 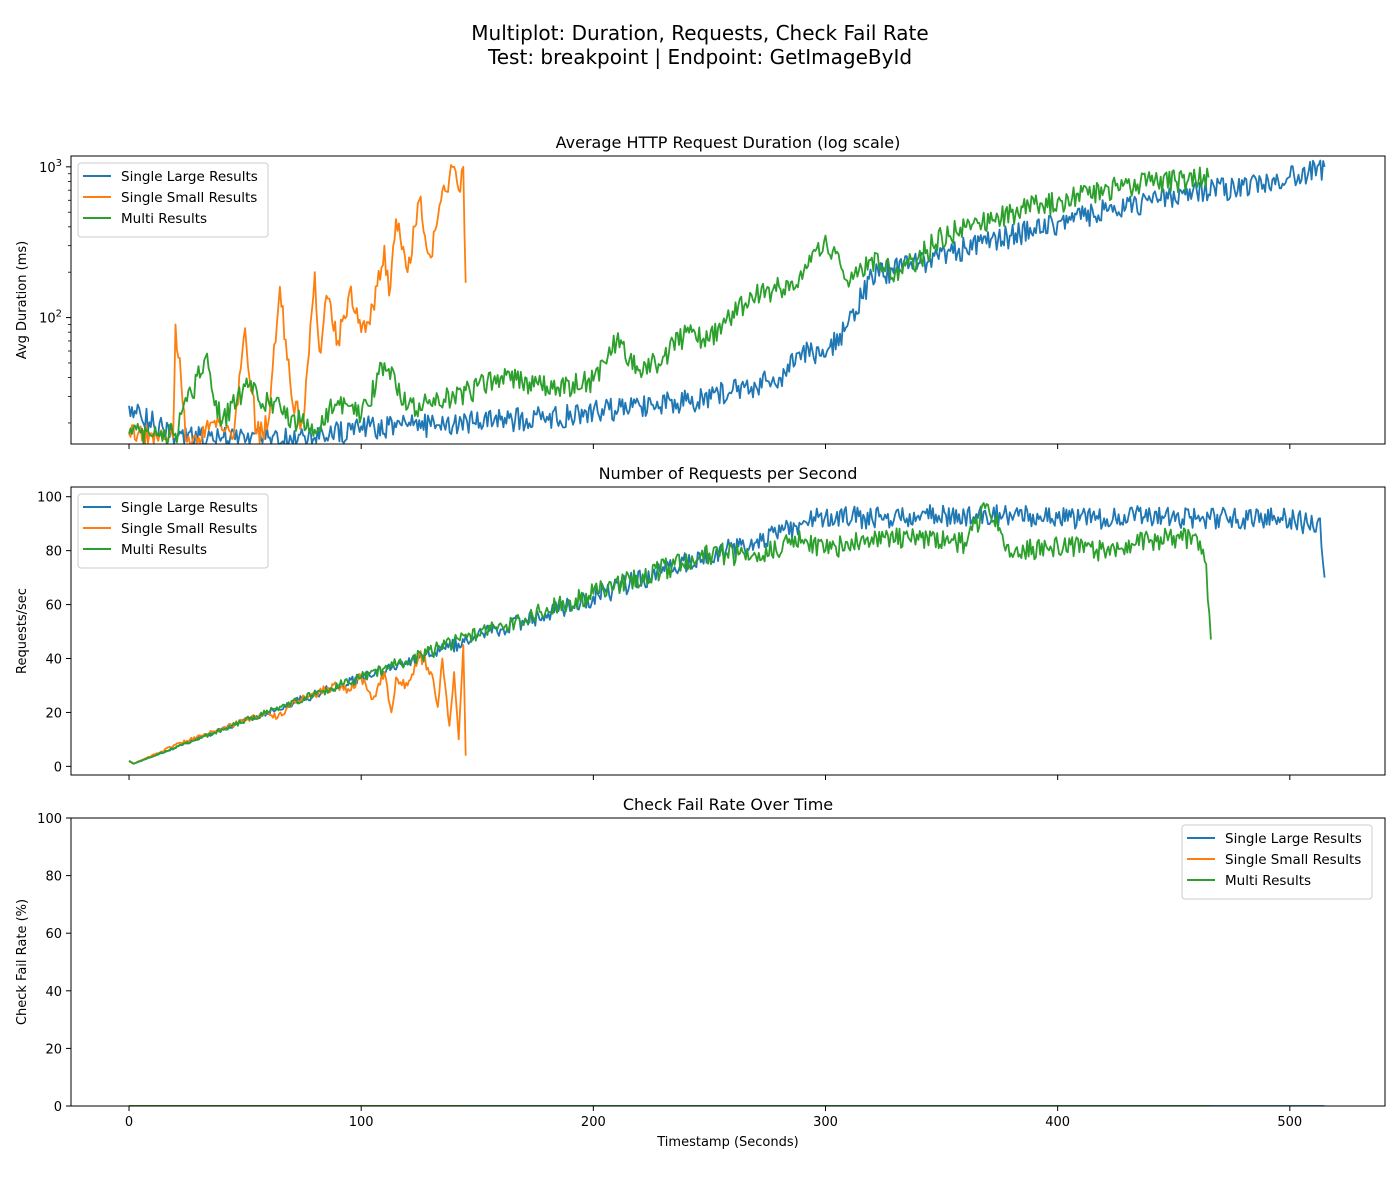 I want to click on fail-rate-y-tick-label-3: 60, so click(x=53, y=934).